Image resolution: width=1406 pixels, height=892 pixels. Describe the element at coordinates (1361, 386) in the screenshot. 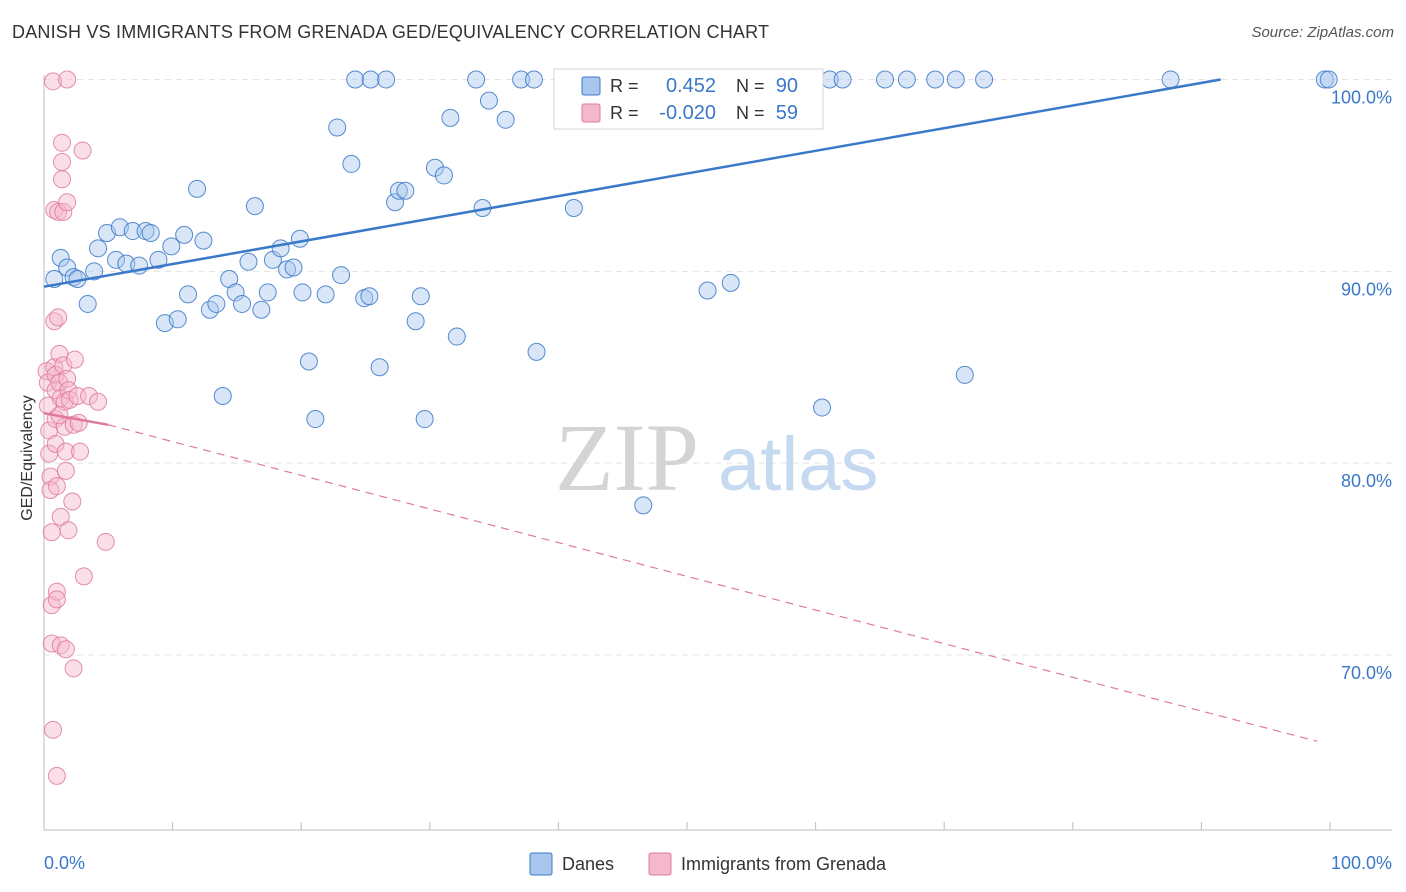

I see `y-axis-tick-labels: 100.0% 90.0% 80.0% 70.0%` at that location.